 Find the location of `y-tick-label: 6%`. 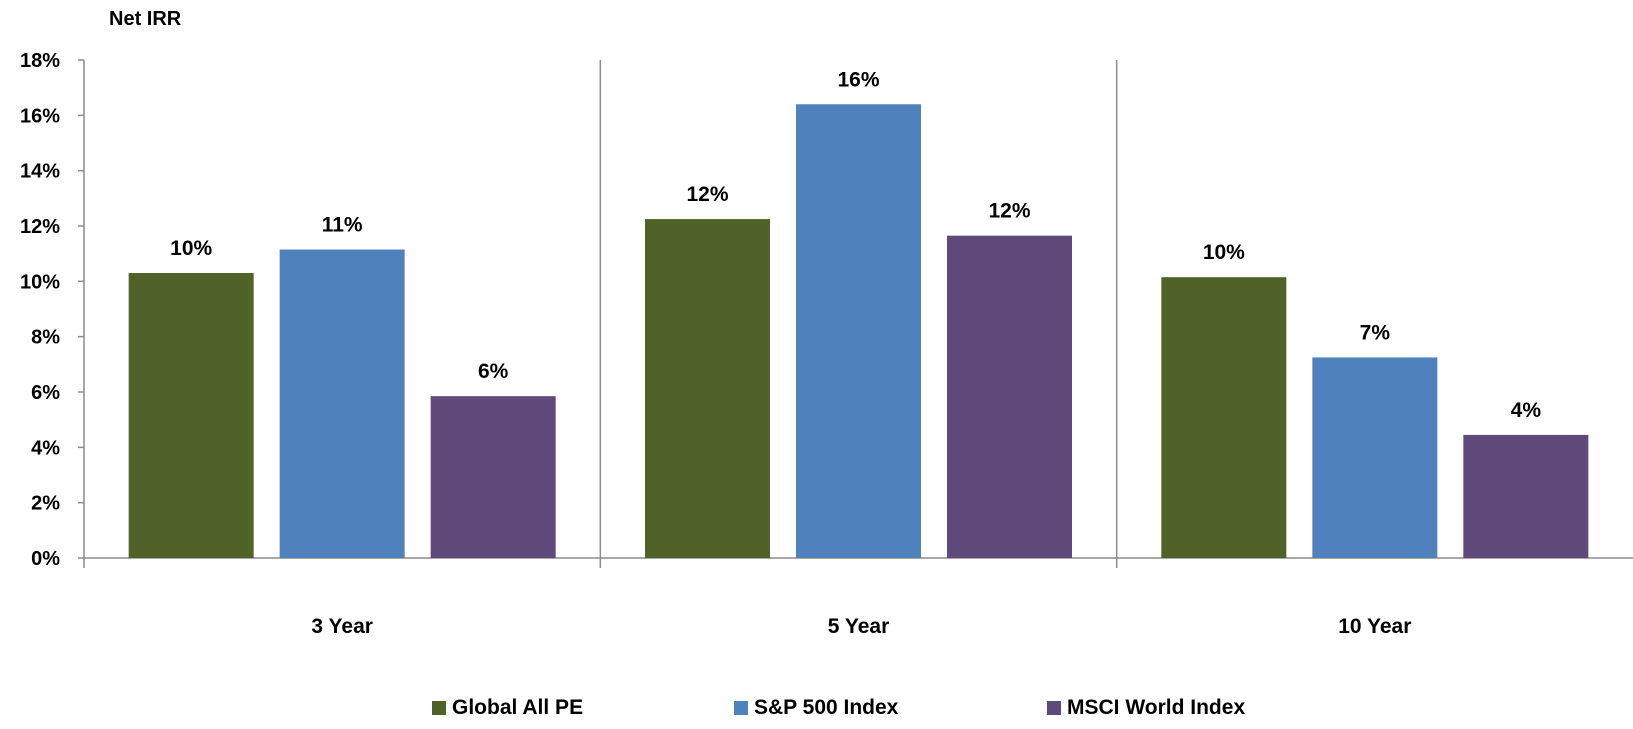

y-tick-label: 6% is located at coordinates (45, 393).